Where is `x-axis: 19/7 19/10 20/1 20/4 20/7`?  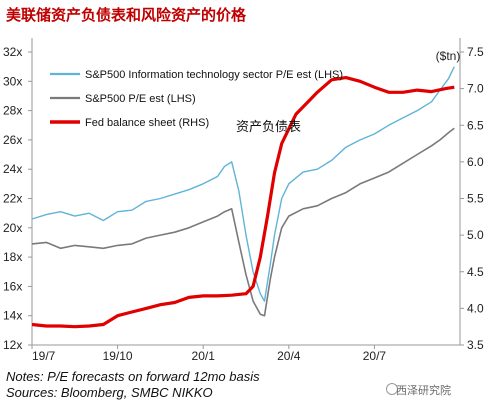
x-axis: 19/7 19/10 20/1 20/4 20/7 is located at coordinates (209, 354).